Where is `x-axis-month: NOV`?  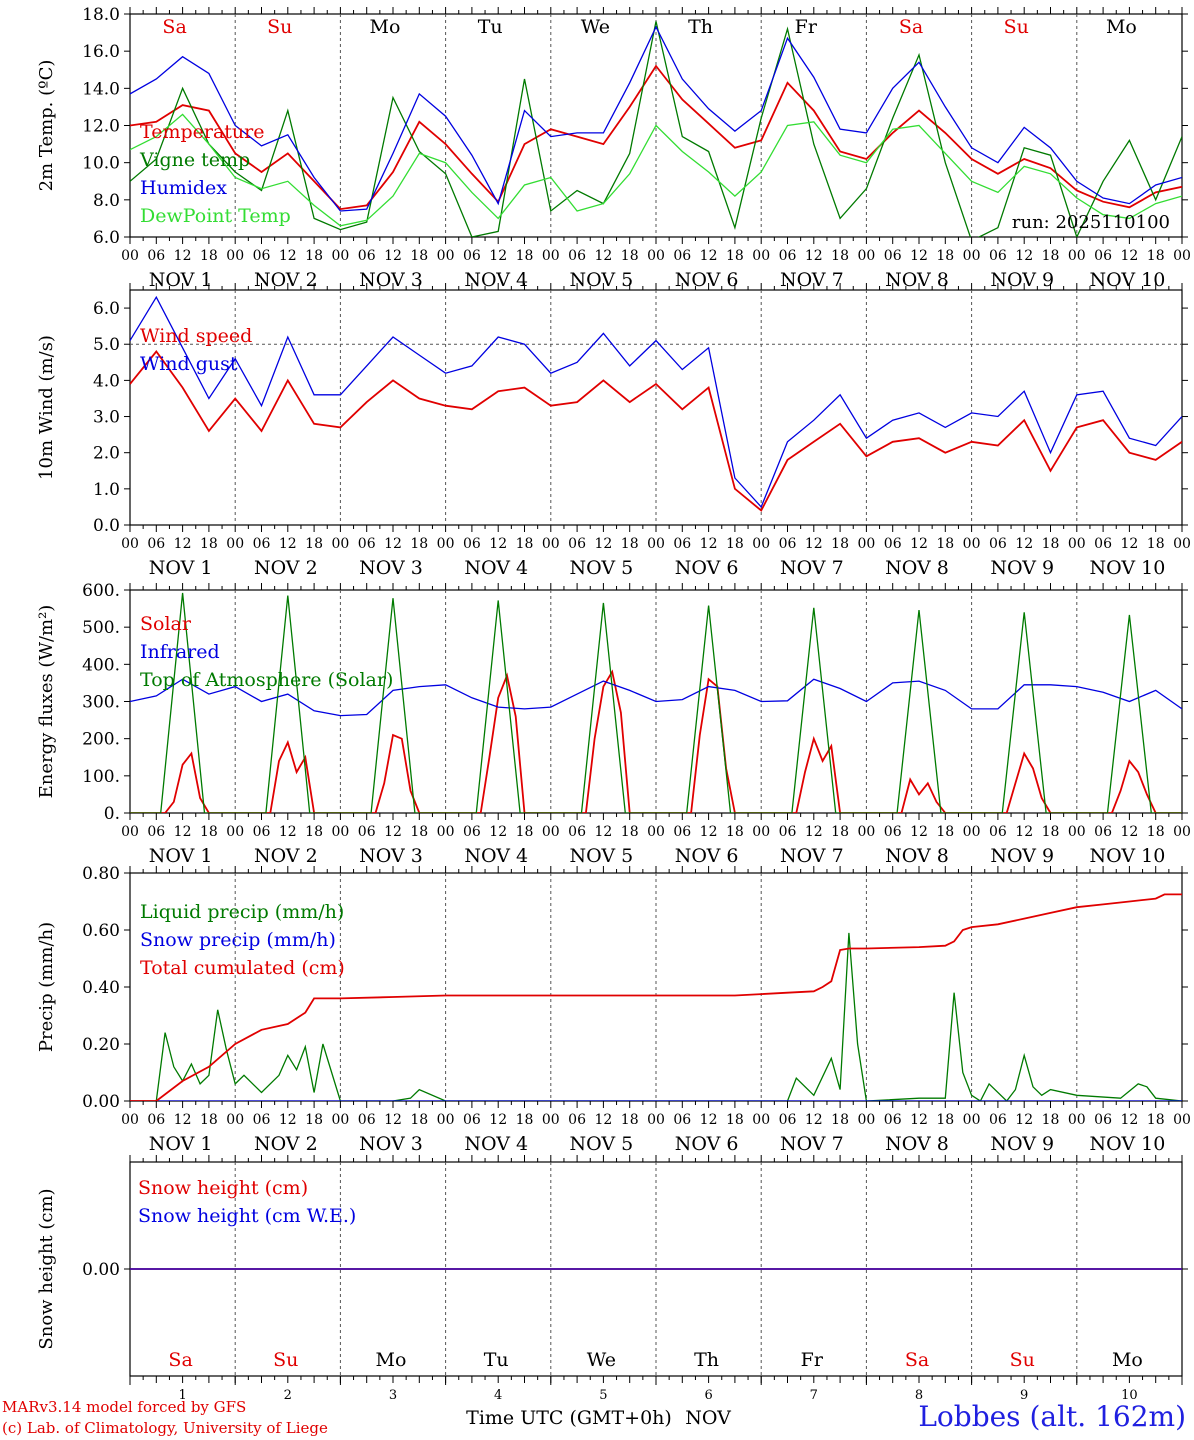 x-axis-month: NOV is located at coordinates (708, 1418).